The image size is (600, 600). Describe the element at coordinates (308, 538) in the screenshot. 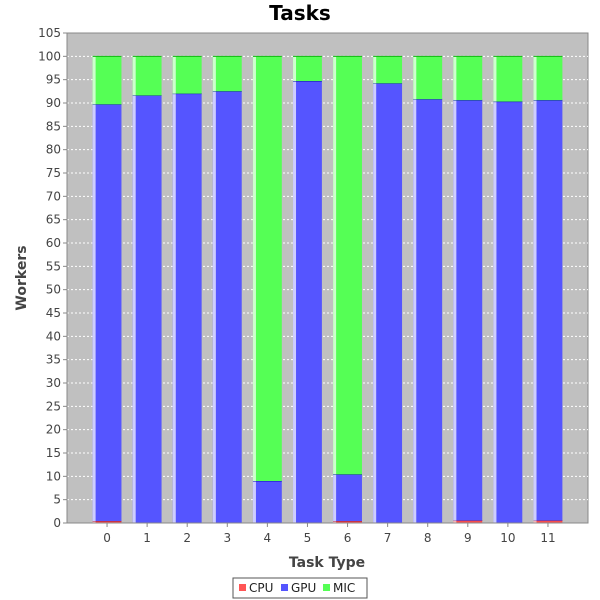

I see `x-tick-label: 5` at that location.